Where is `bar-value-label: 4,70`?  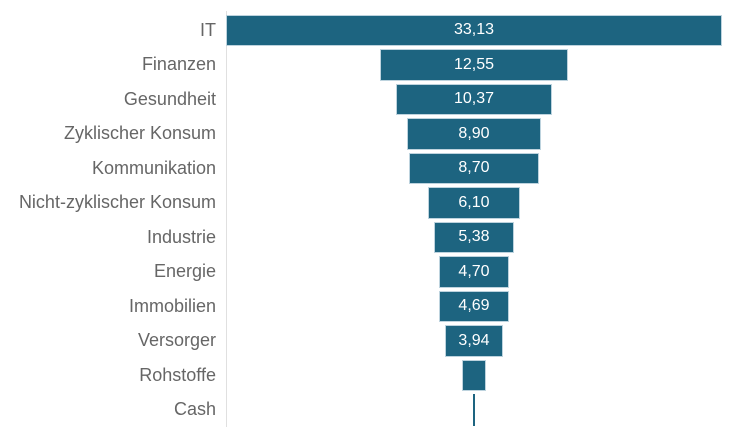
bar-value-label: 4,70 is located at coordinates (474, 271).